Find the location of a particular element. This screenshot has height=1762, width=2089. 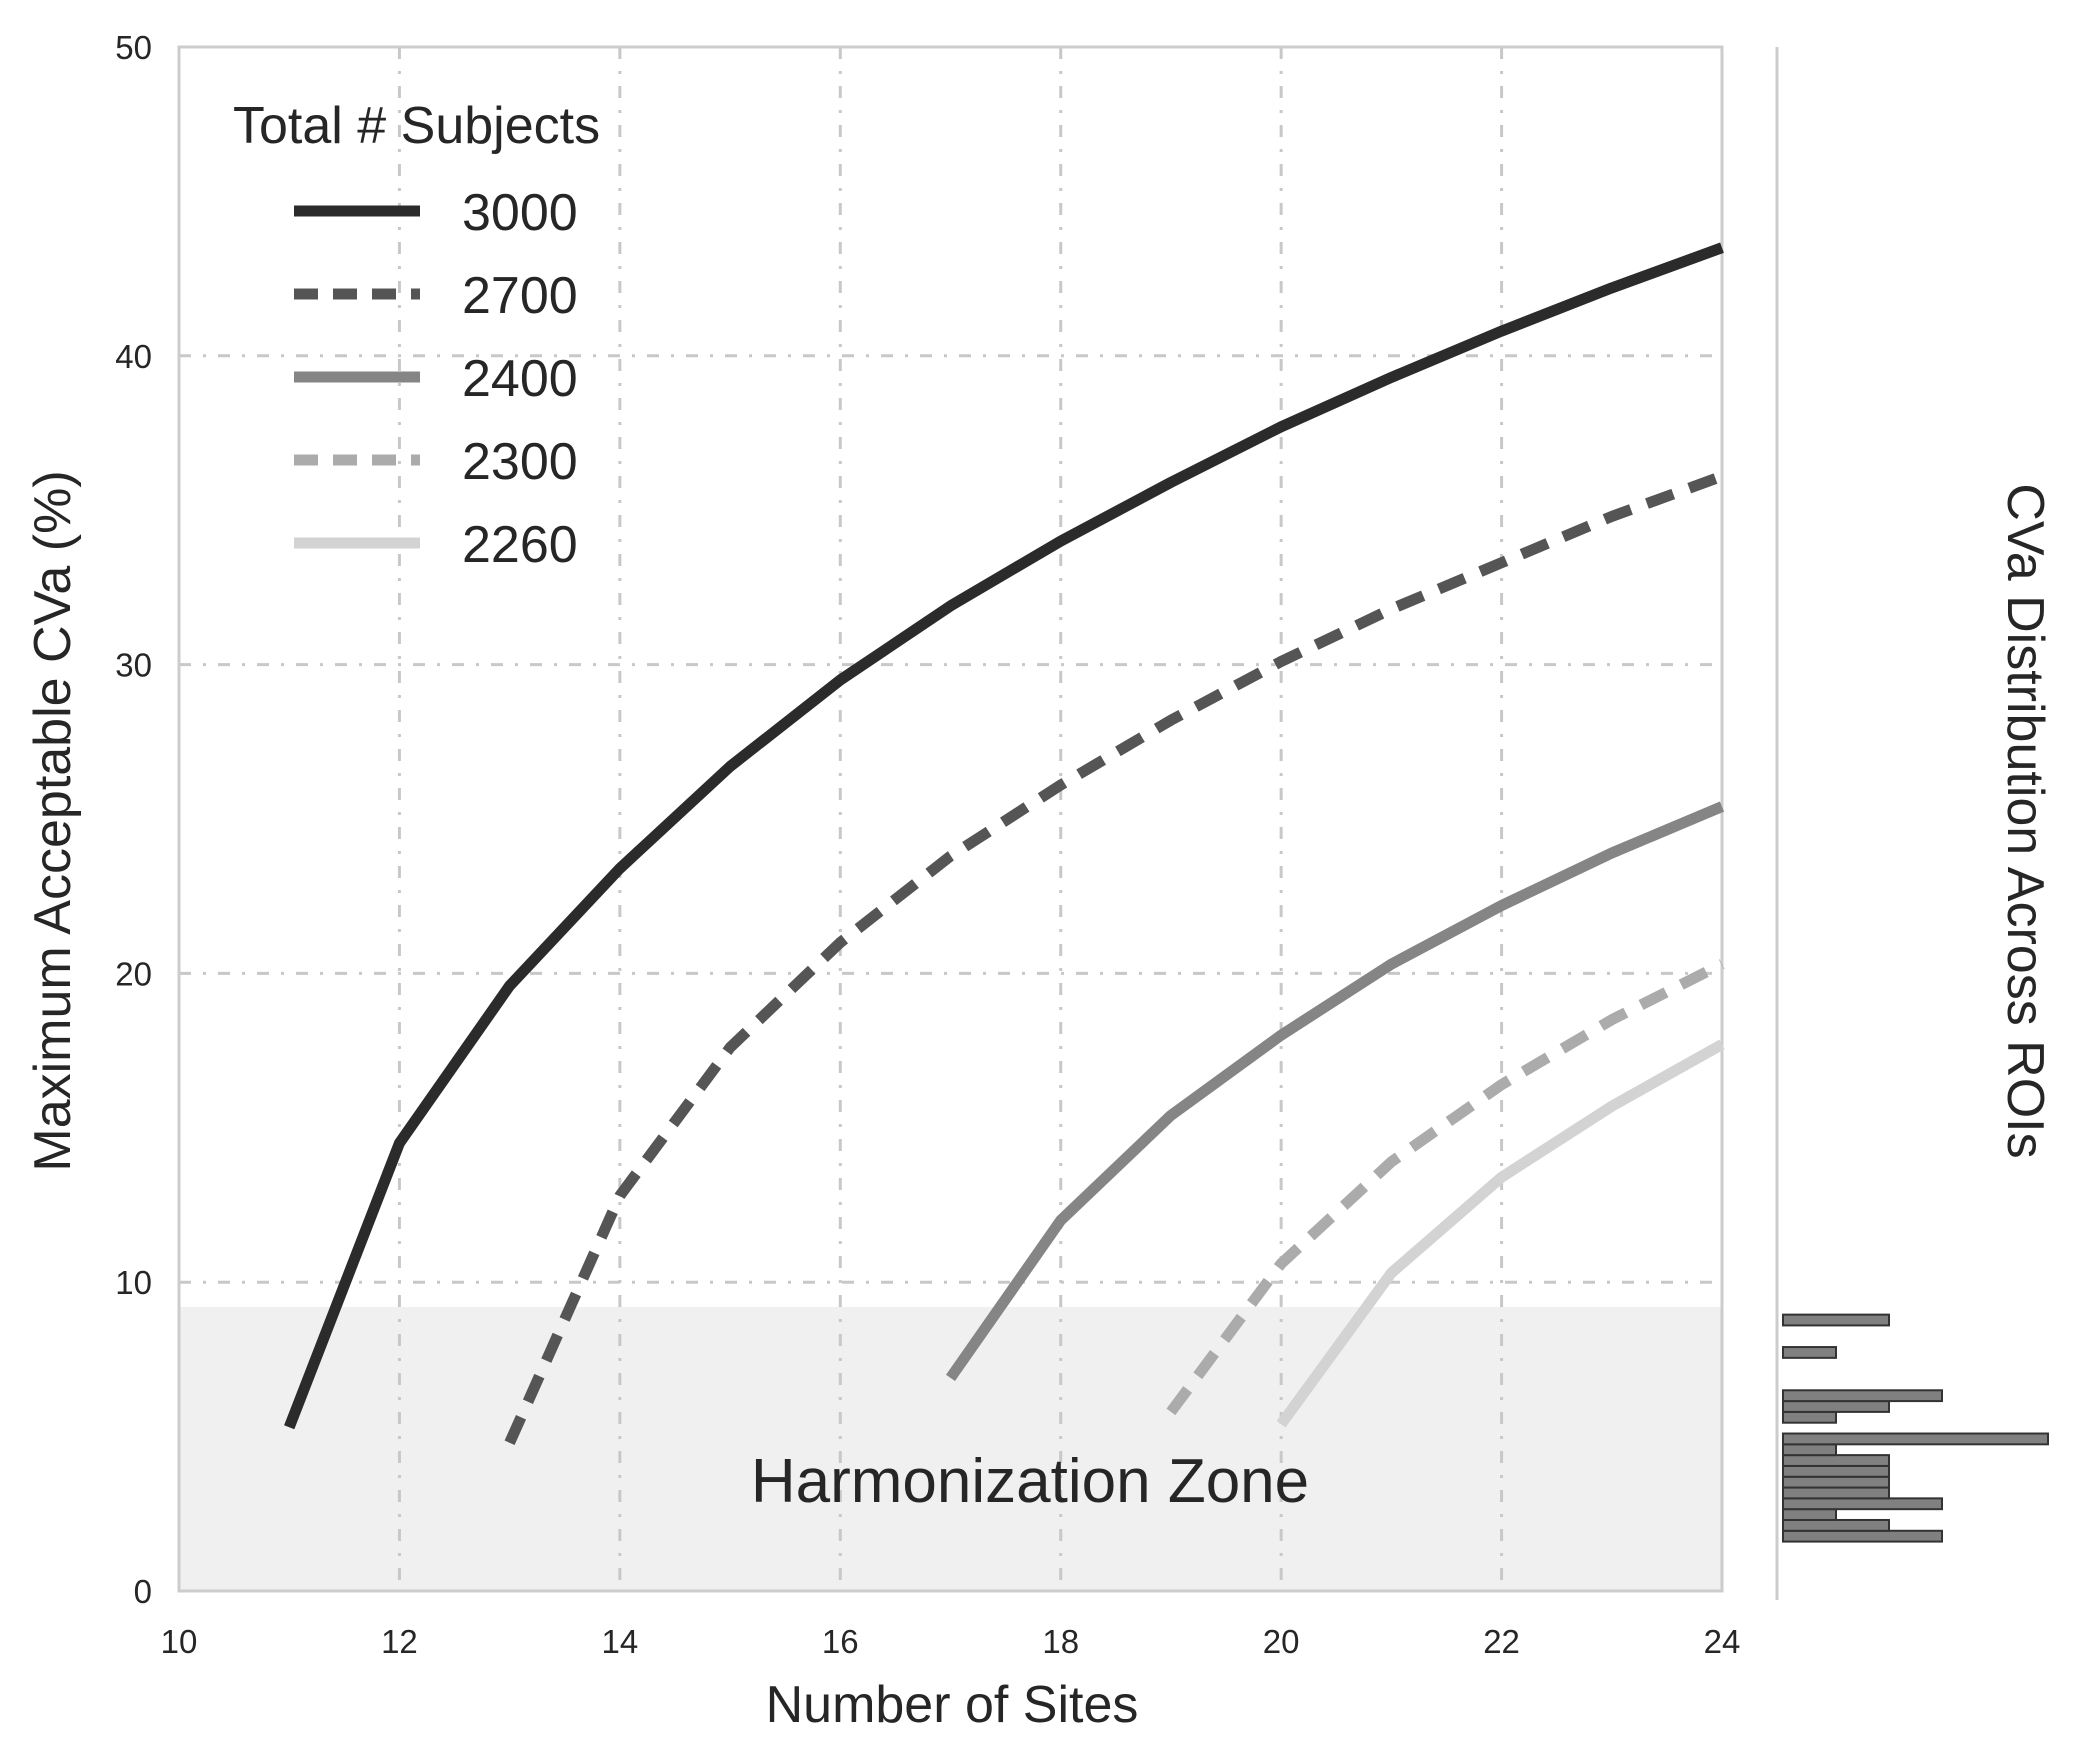

x-tick-label-3: 16 is located at coordinates (840, 1641).